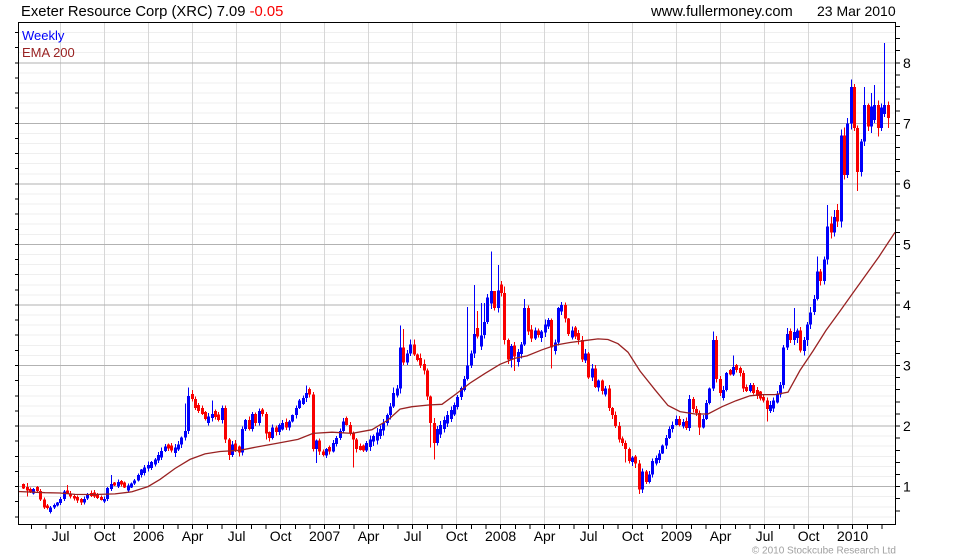 The height and width of the screenshot is (560, 980). Describe the element at coordinates (907, 63) in the screenshot. I see `svg-text: 8` at that location.